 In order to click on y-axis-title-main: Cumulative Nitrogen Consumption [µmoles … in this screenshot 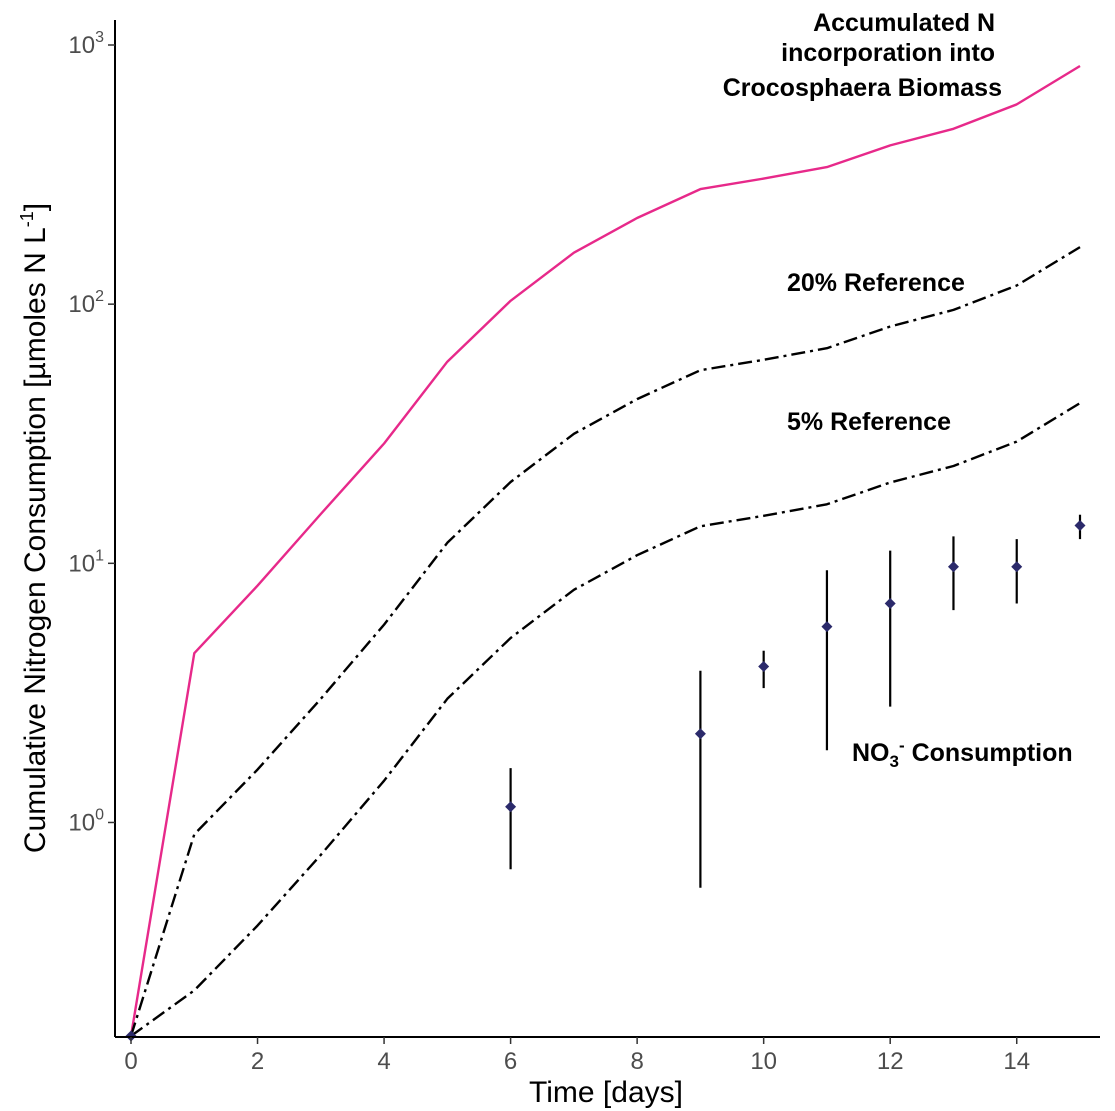, I will do `click(35, 540)`.